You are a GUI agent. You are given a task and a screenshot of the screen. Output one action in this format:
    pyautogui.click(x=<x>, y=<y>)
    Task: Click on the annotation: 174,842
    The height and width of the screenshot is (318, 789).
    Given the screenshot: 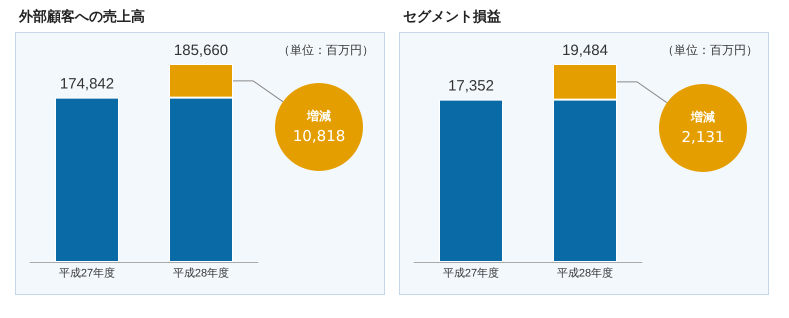 What is the action you would take?
    pyautogui.click(x=87, y=84)
    